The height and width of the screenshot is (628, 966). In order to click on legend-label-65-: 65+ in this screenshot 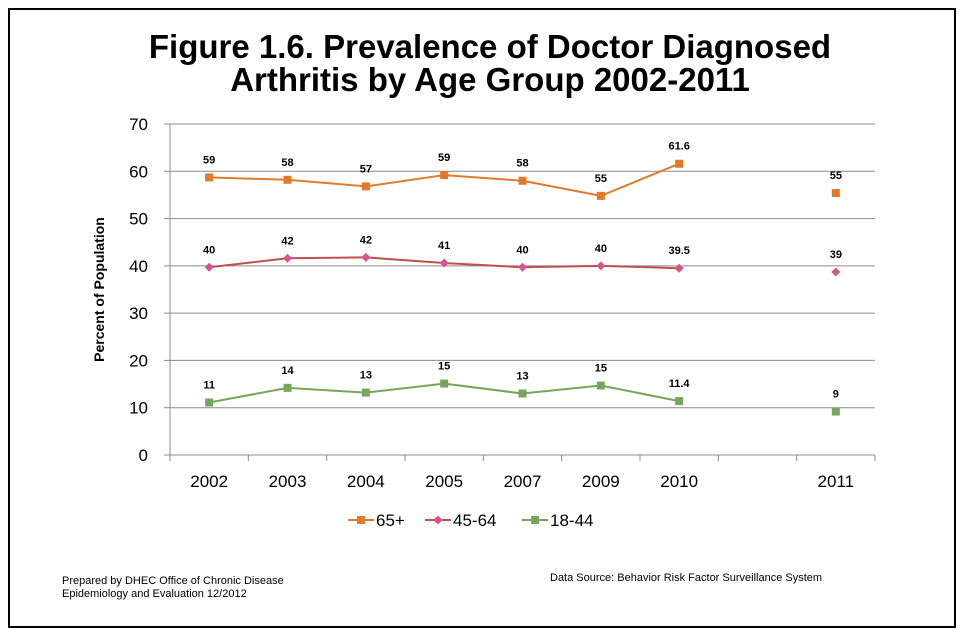, I will do `click(390, 520)`.